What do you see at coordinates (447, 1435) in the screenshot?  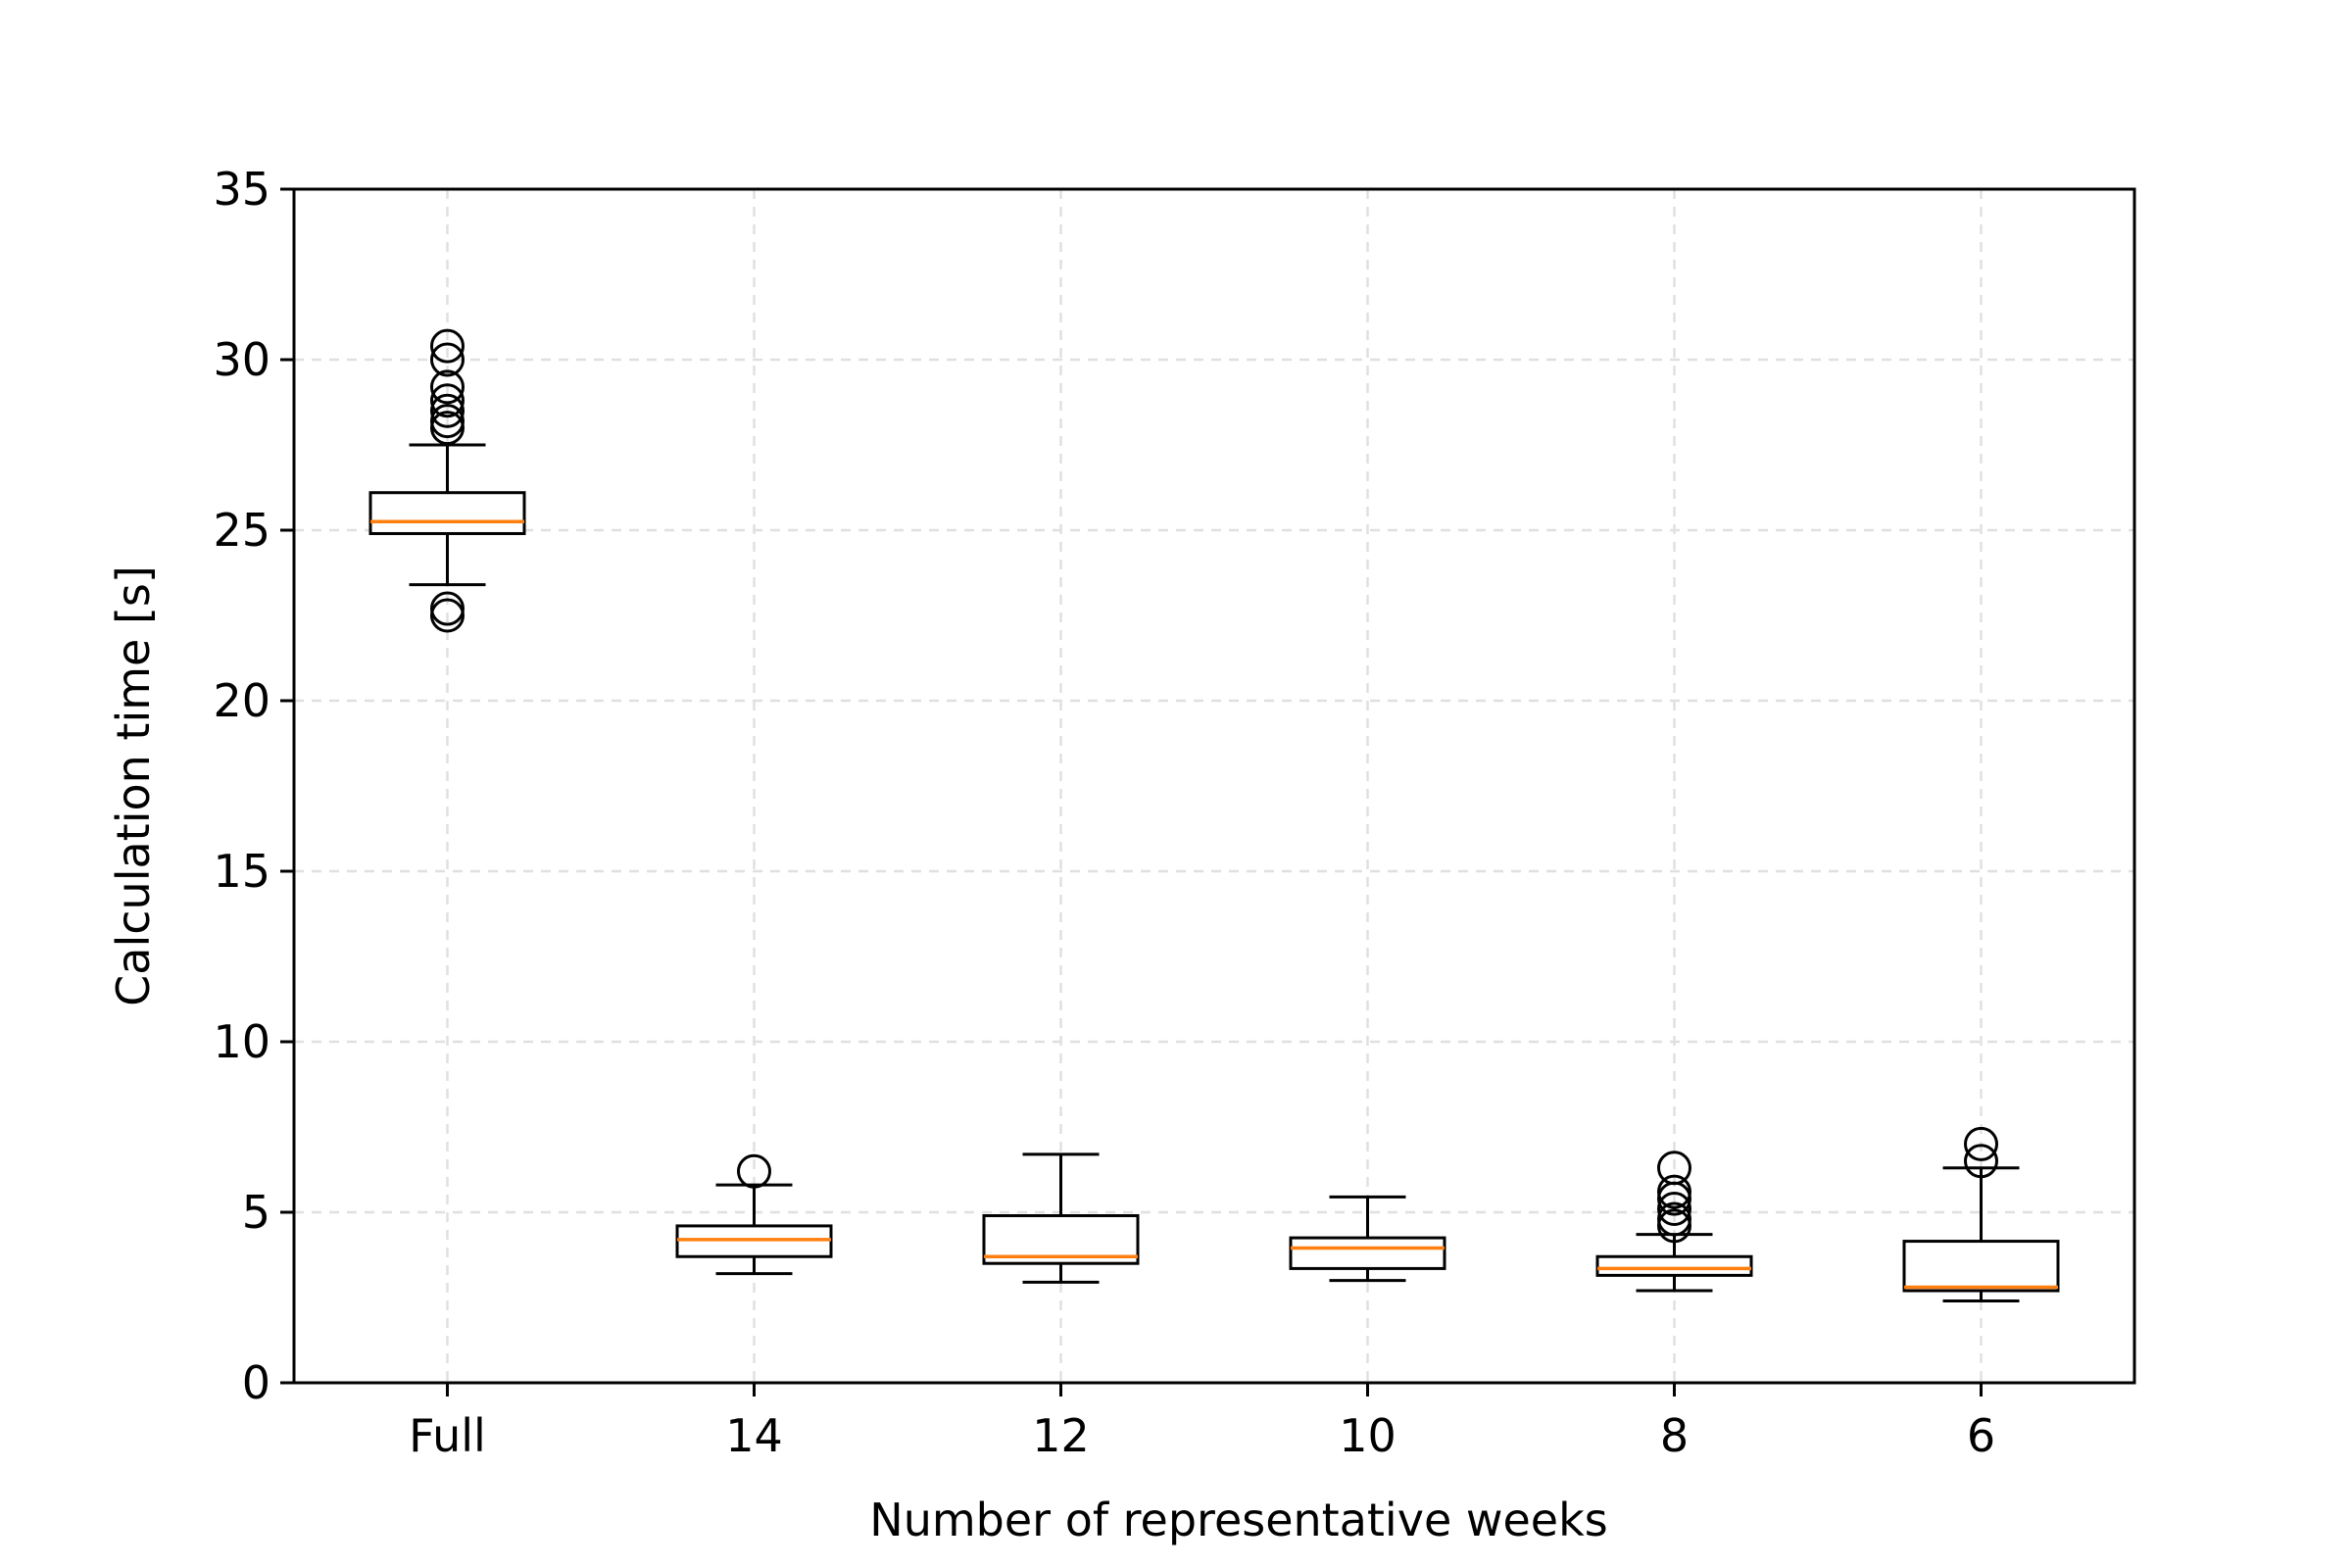 I see `x-tick-label: Full` at bounding box center [447, 1435].